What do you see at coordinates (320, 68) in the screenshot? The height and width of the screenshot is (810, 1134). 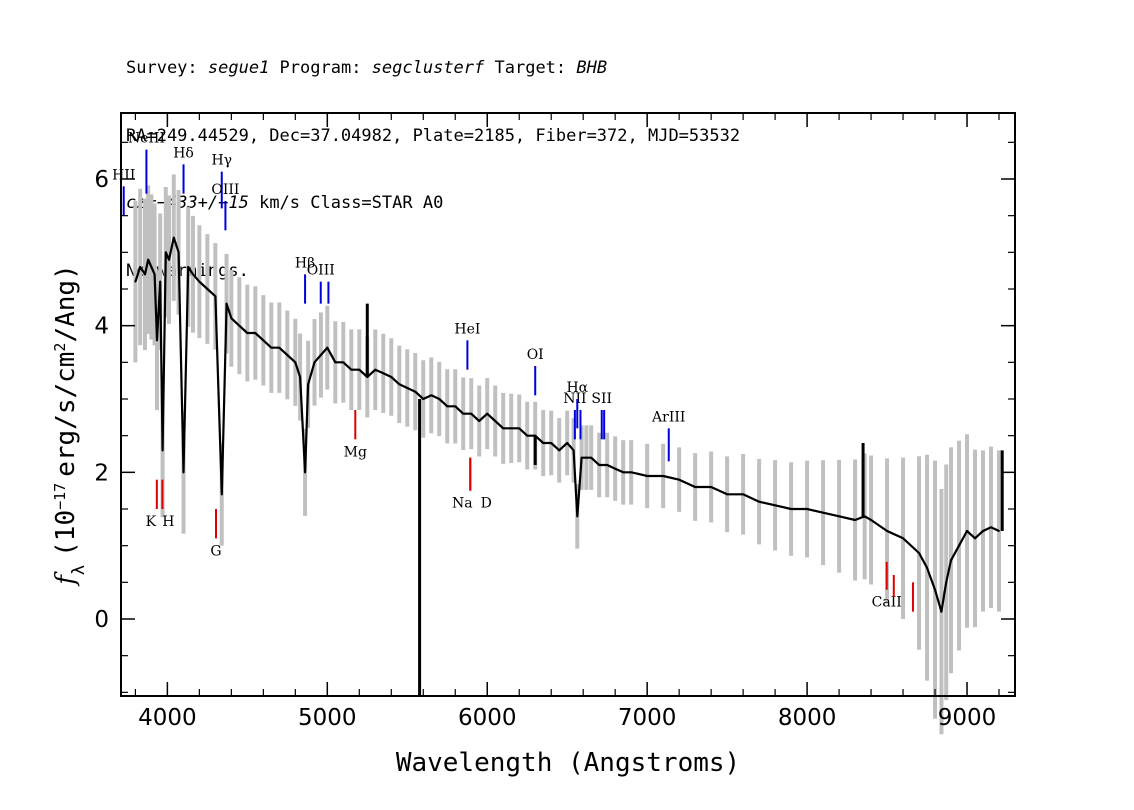 I see `program-label: Program:` at bounding box center [320, 68].